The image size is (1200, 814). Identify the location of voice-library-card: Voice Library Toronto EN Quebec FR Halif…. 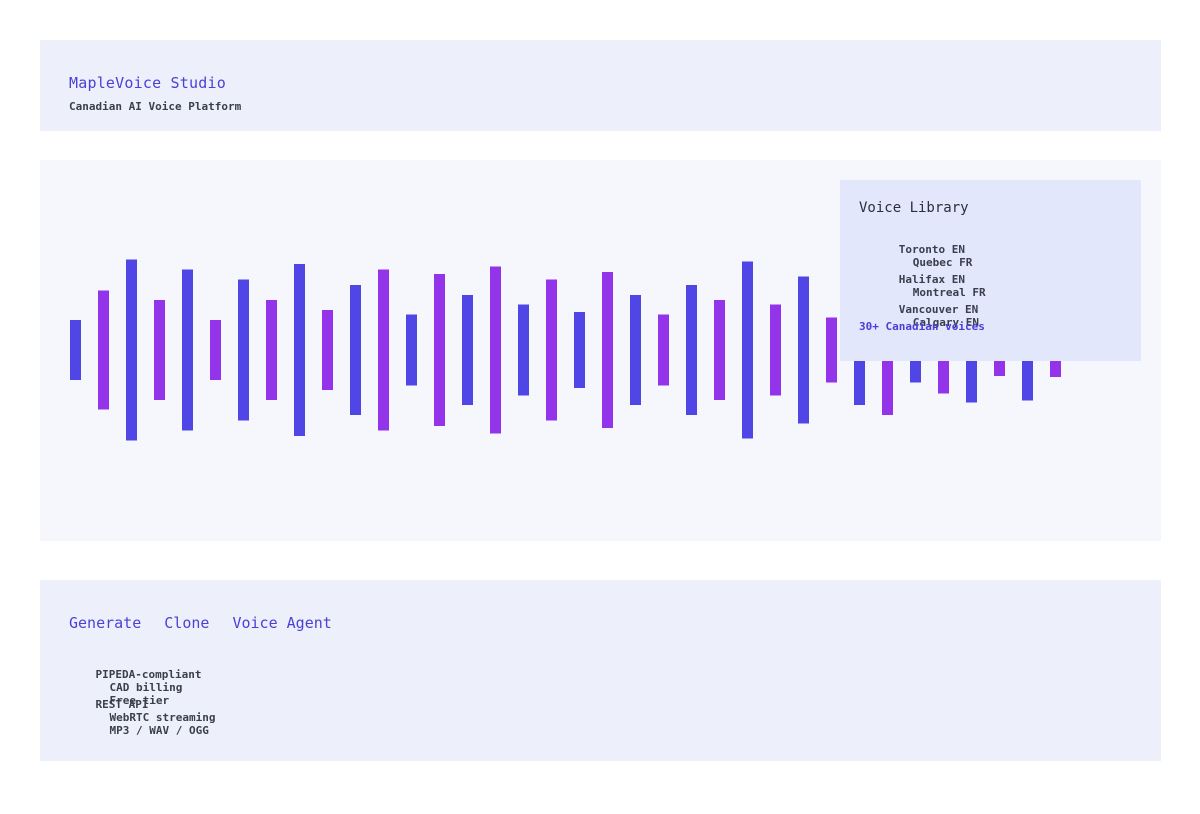
(990, 270).